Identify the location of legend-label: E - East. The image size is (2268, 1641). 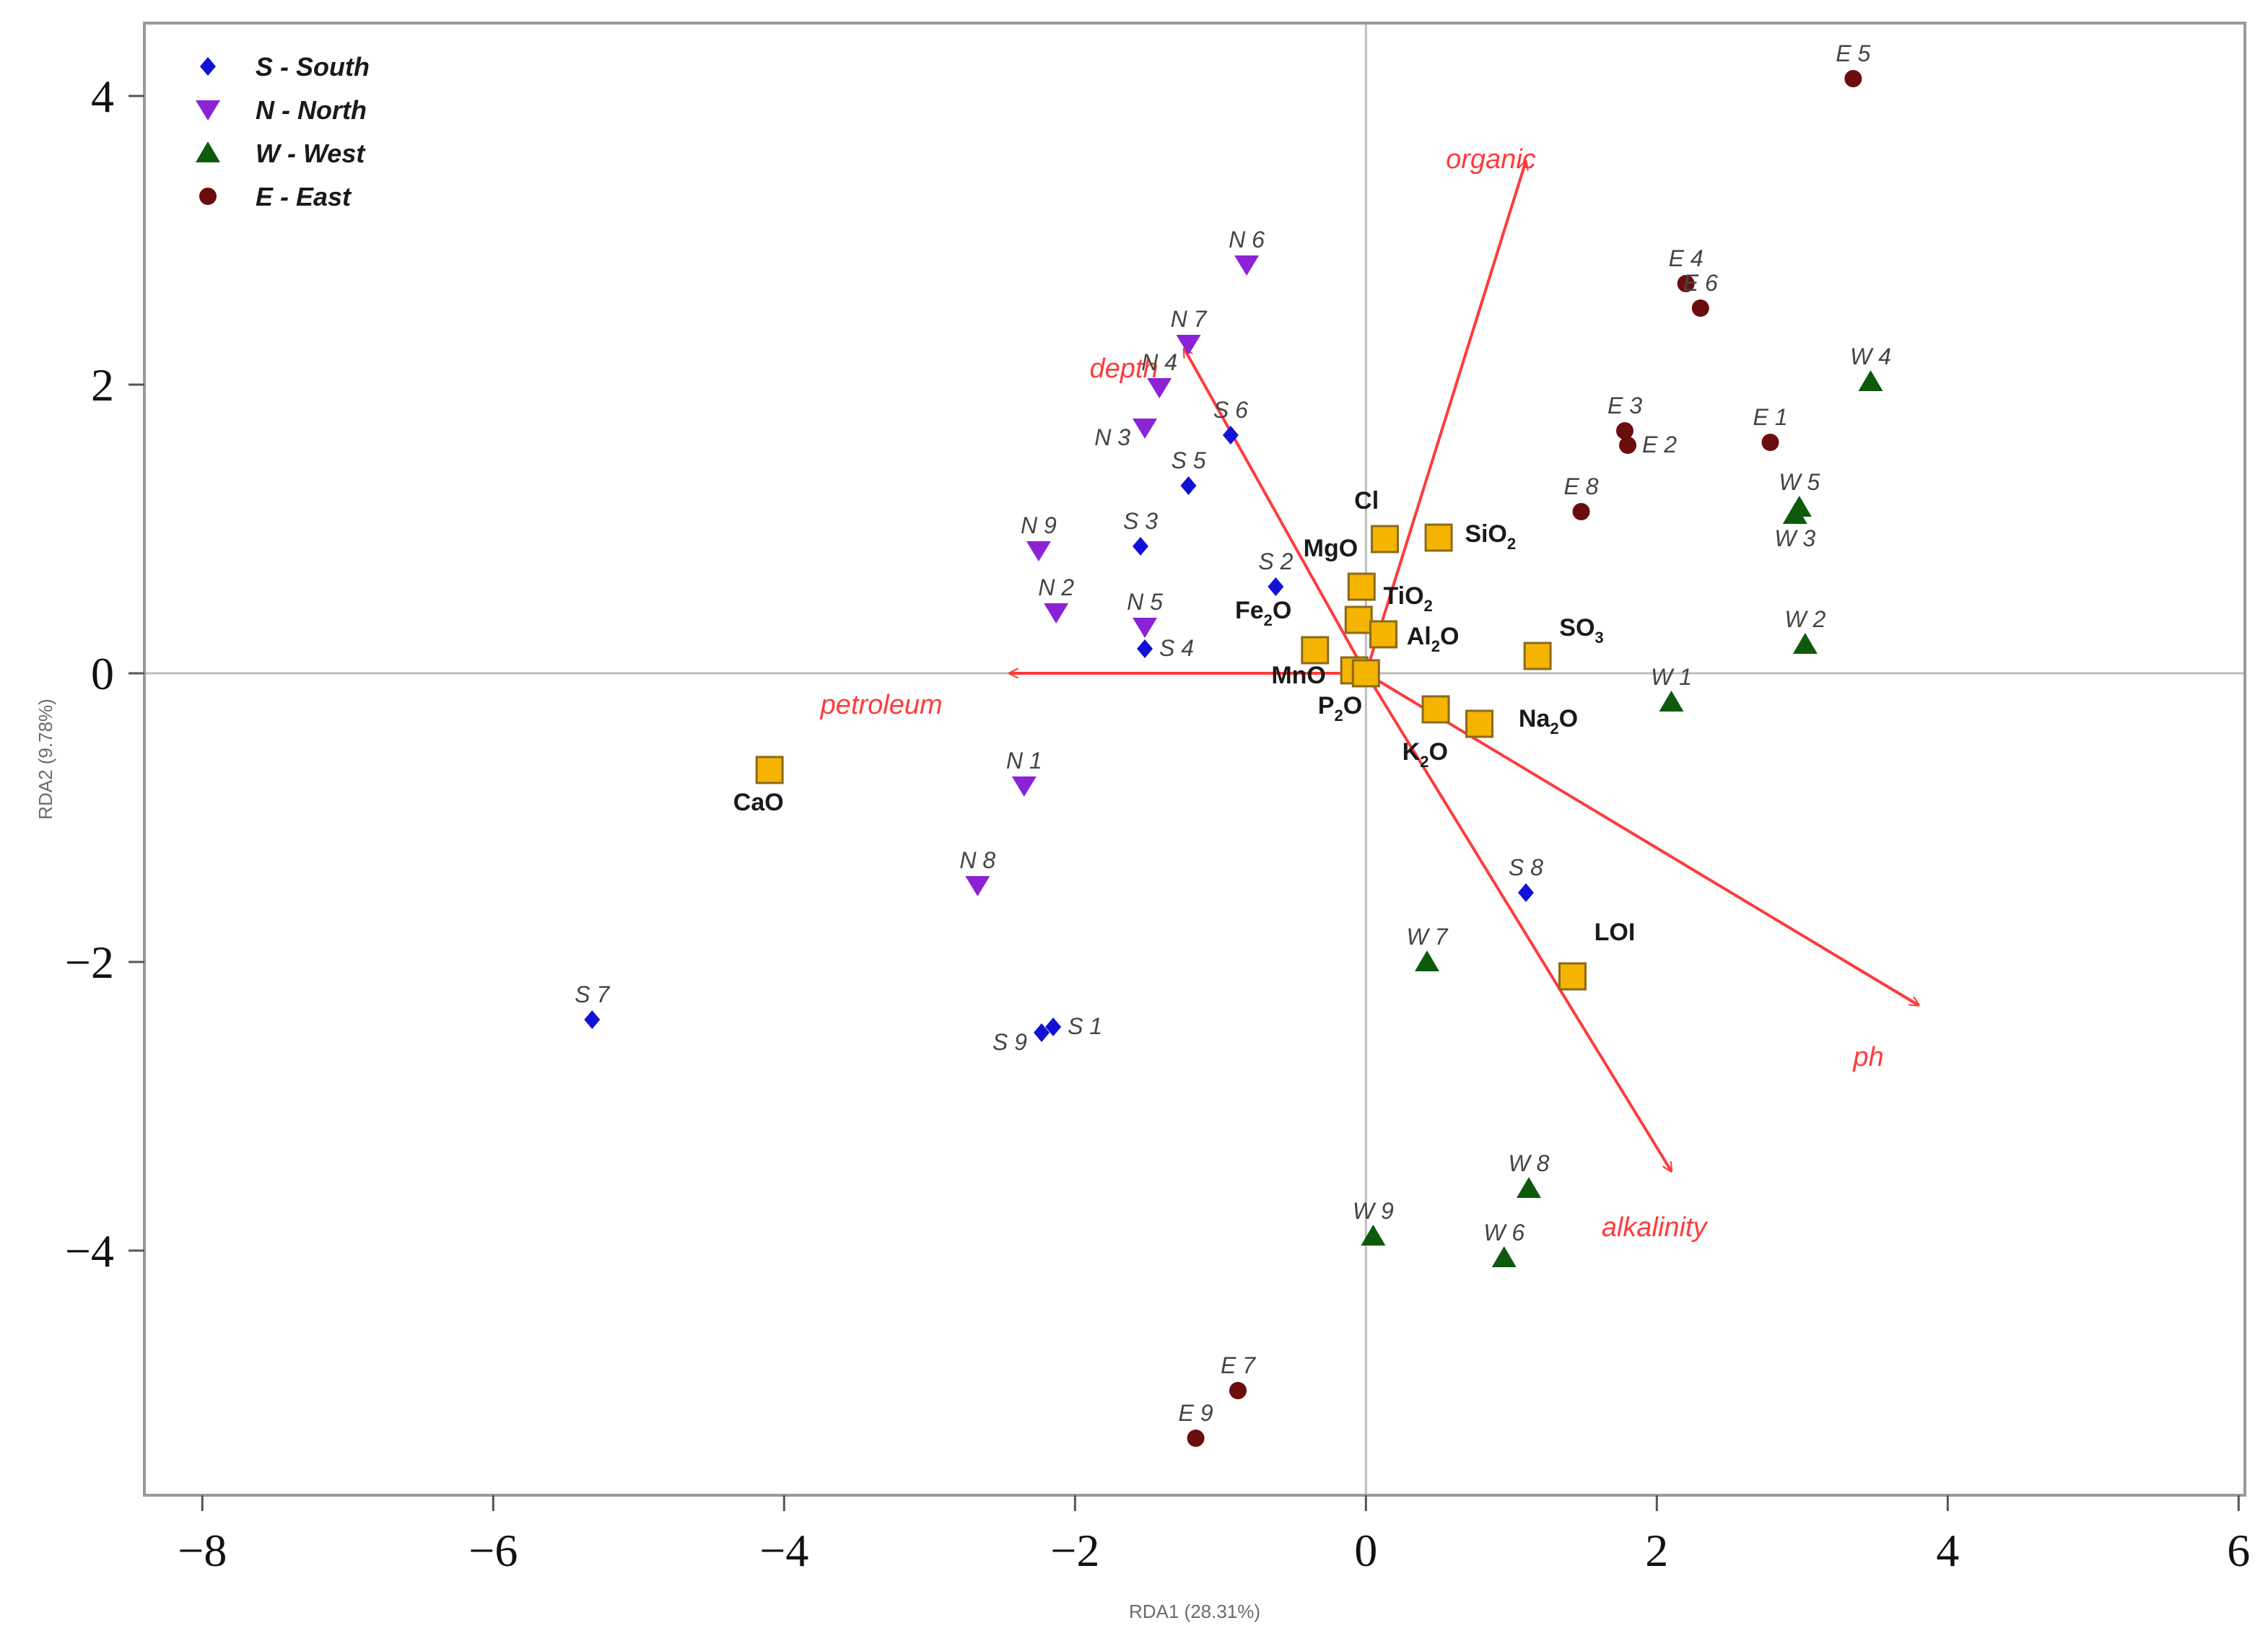
(304, 196).